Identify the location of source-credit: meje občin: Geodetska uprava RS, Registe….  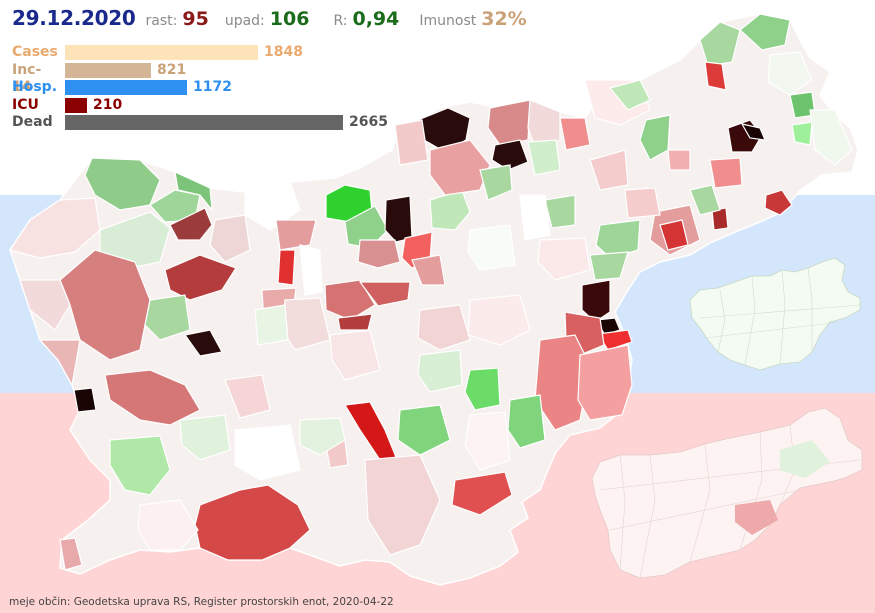
(201, 602).